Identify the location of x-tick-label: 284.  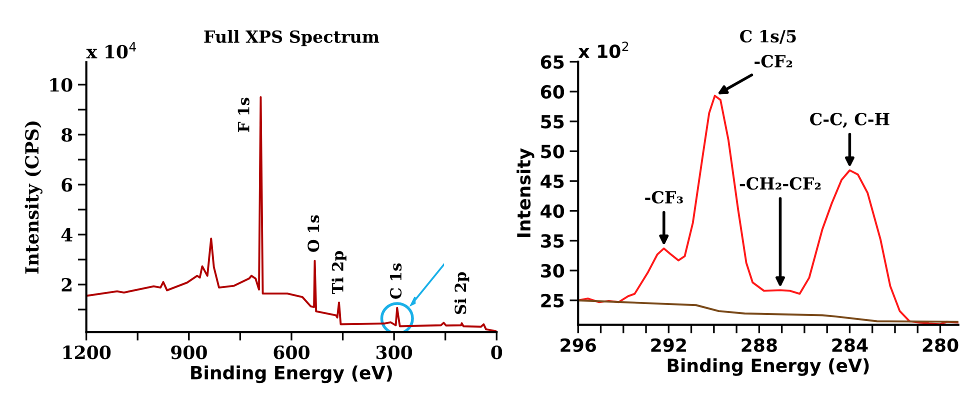
(850, 345).